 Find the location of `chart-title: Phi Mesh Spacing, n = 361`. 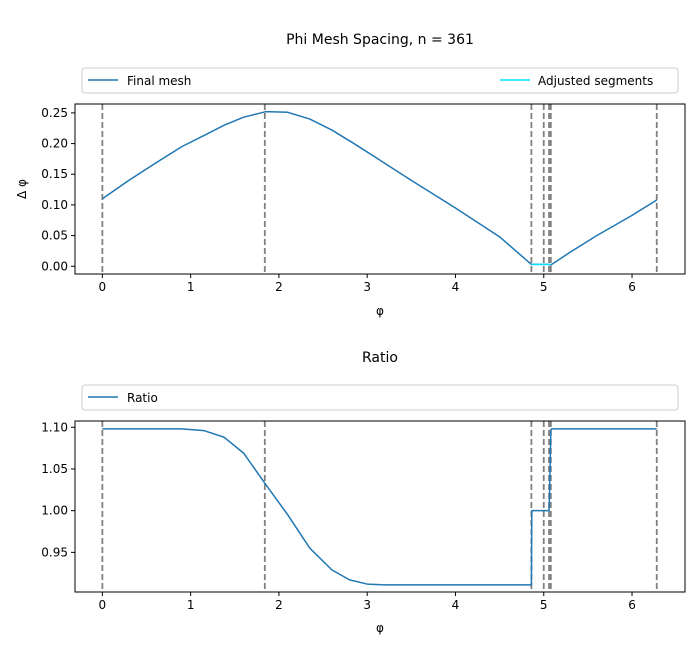

chart-title: Phi Mesh Spacing, n = 361 is located at coordinates (380, 40).